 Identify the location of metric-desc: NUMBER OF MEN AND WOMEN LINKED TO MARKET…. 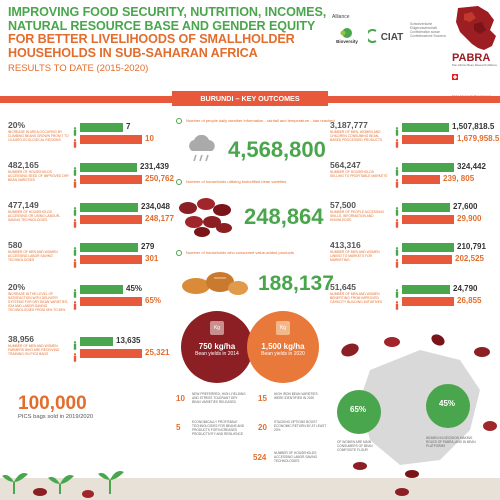
(355, 256).